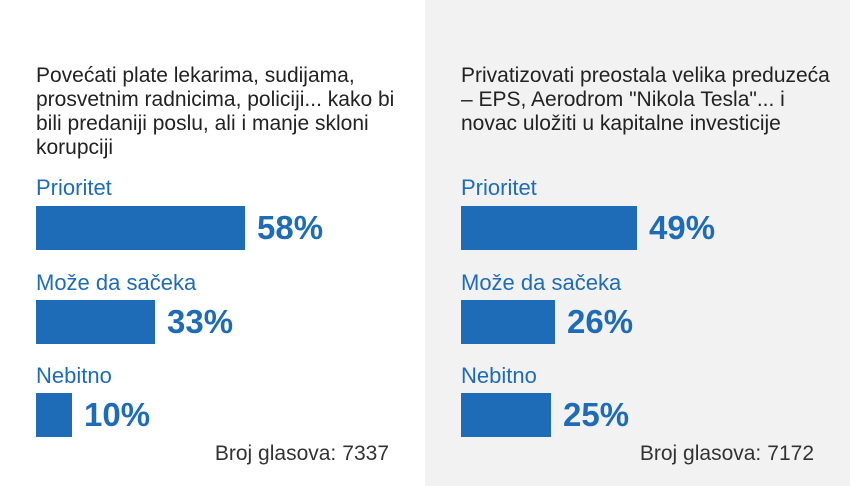 Image resolution: width=850 pixels, height=486 pixels. What do you see at coordinates (682, 227) in the screenshot?
I see `percent-label: 49%` at bounding box center [682, 227].